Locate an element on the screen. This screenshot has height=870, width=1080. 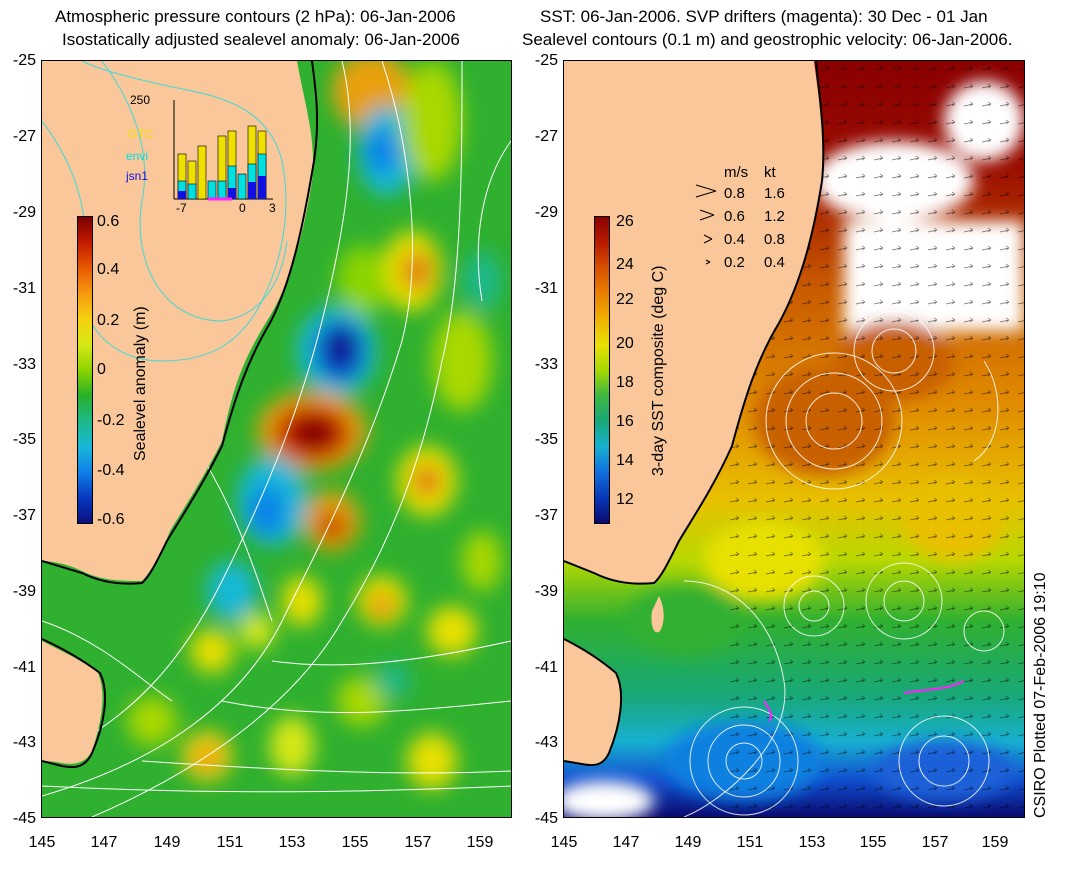
right-y-tick: -27 is located at coordinates (546, 136).